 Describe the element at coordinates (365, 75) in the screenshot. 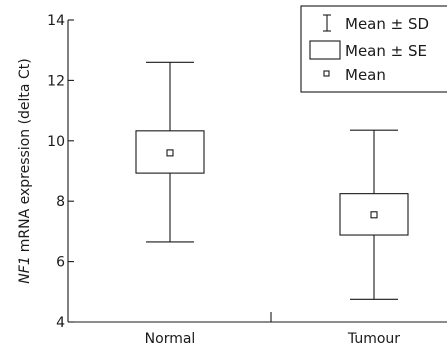

I see `legend-label-mean: Mean` at that location.